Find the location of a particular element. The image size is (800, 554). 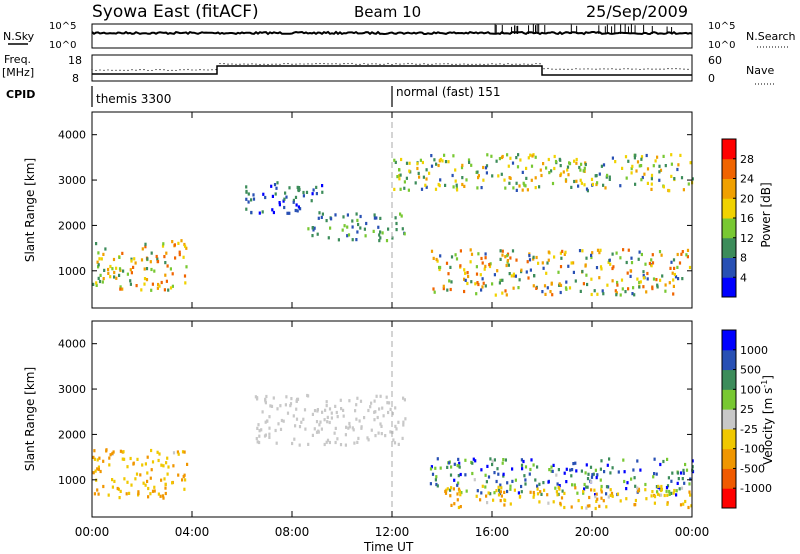

freq-tick-top: 18 is located at coordinates (75, 60).